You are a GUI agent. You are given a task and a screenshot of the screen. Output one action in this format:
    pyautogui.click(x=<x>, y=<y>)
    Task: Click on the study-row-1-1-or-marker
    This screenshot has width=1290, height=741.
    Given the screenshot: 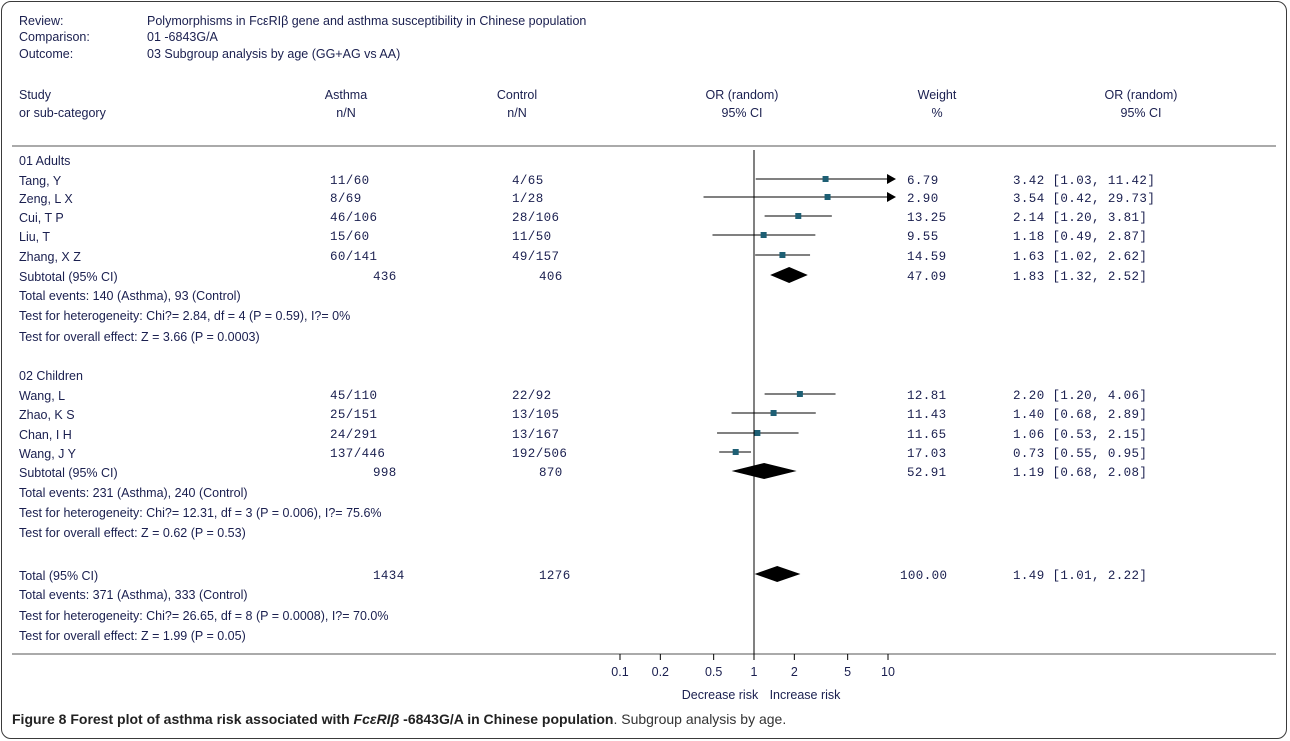 What is the action you would take?
    pyautogui.click(x=773, y=413)
    